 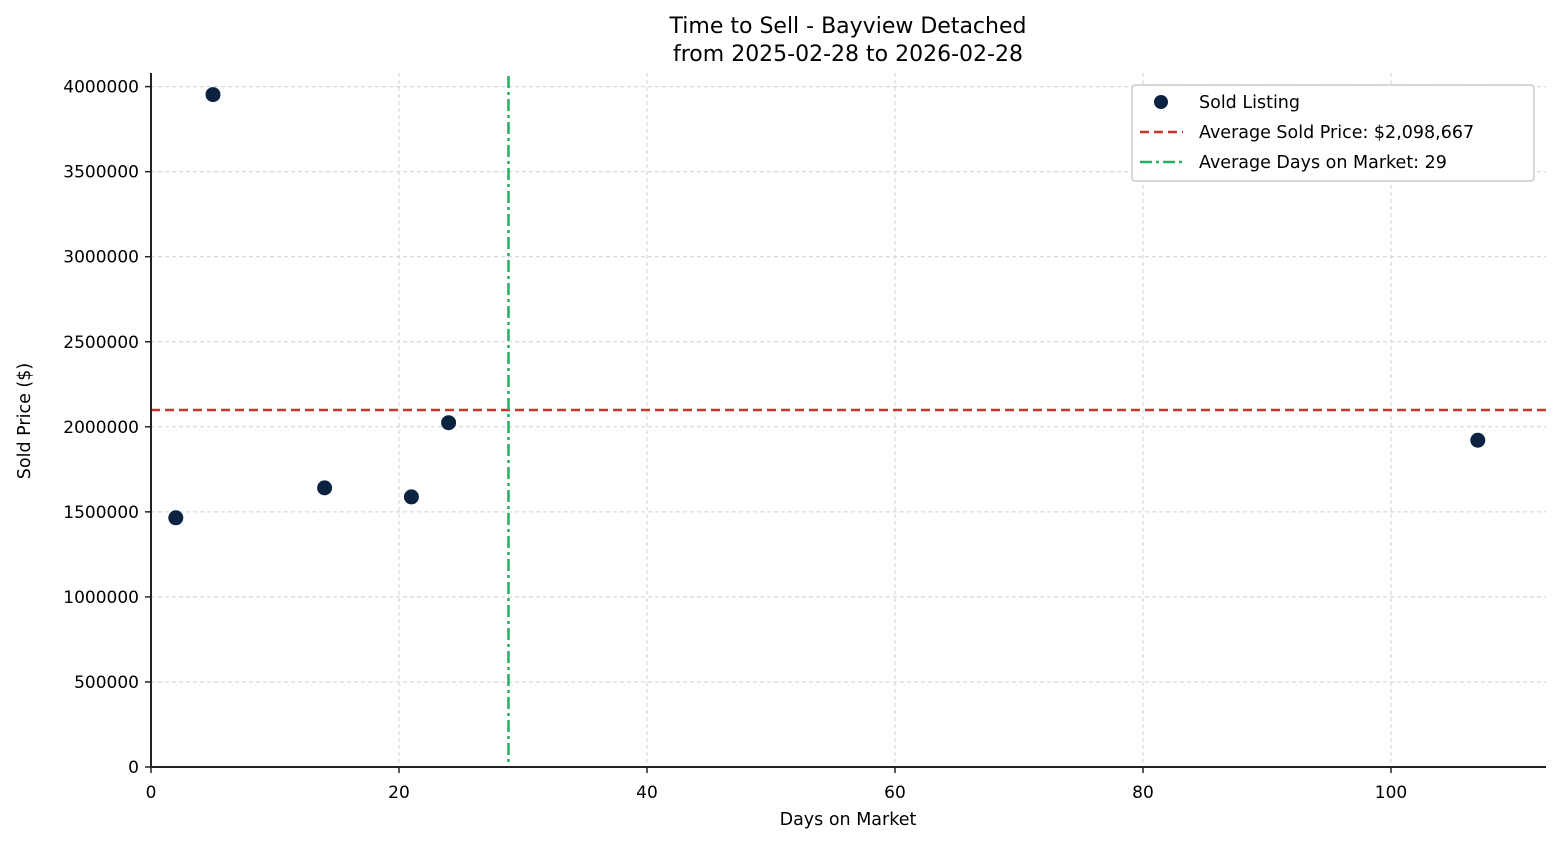 I want to click on y-tick-label: 2500000, so click(x=101, y=343).